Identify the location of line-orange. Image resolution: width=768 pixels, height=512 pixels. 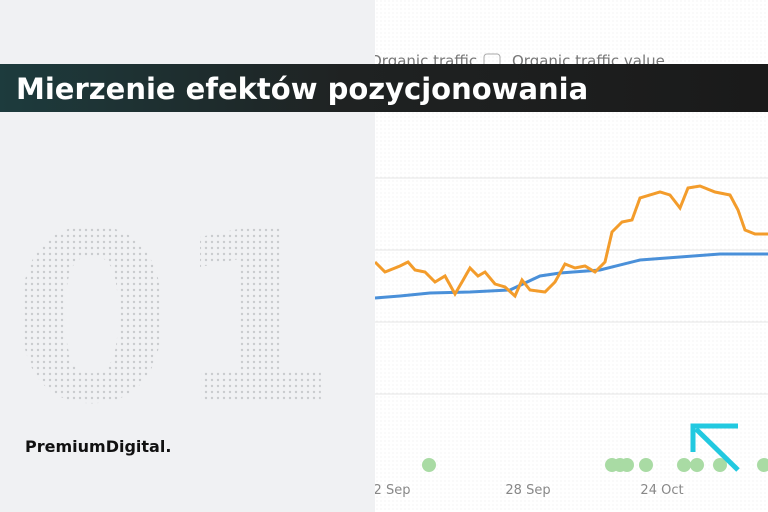
(570, 241).